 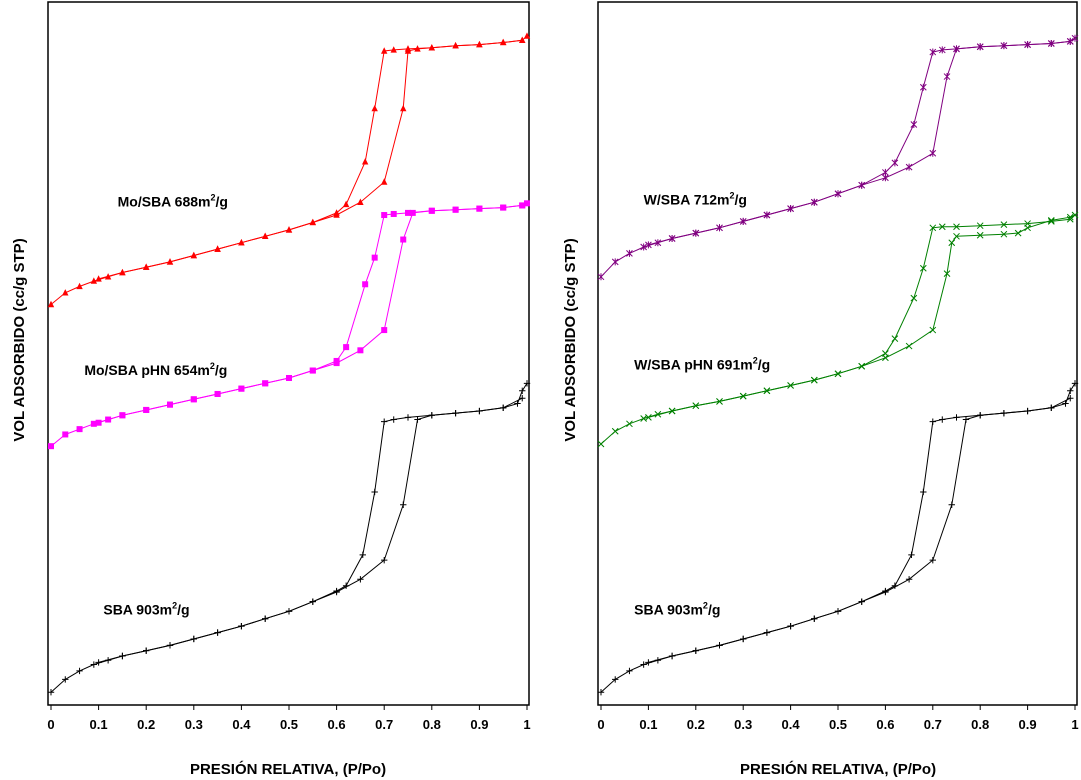 I want to click on adsorption-line, so click(x=838, y=329).